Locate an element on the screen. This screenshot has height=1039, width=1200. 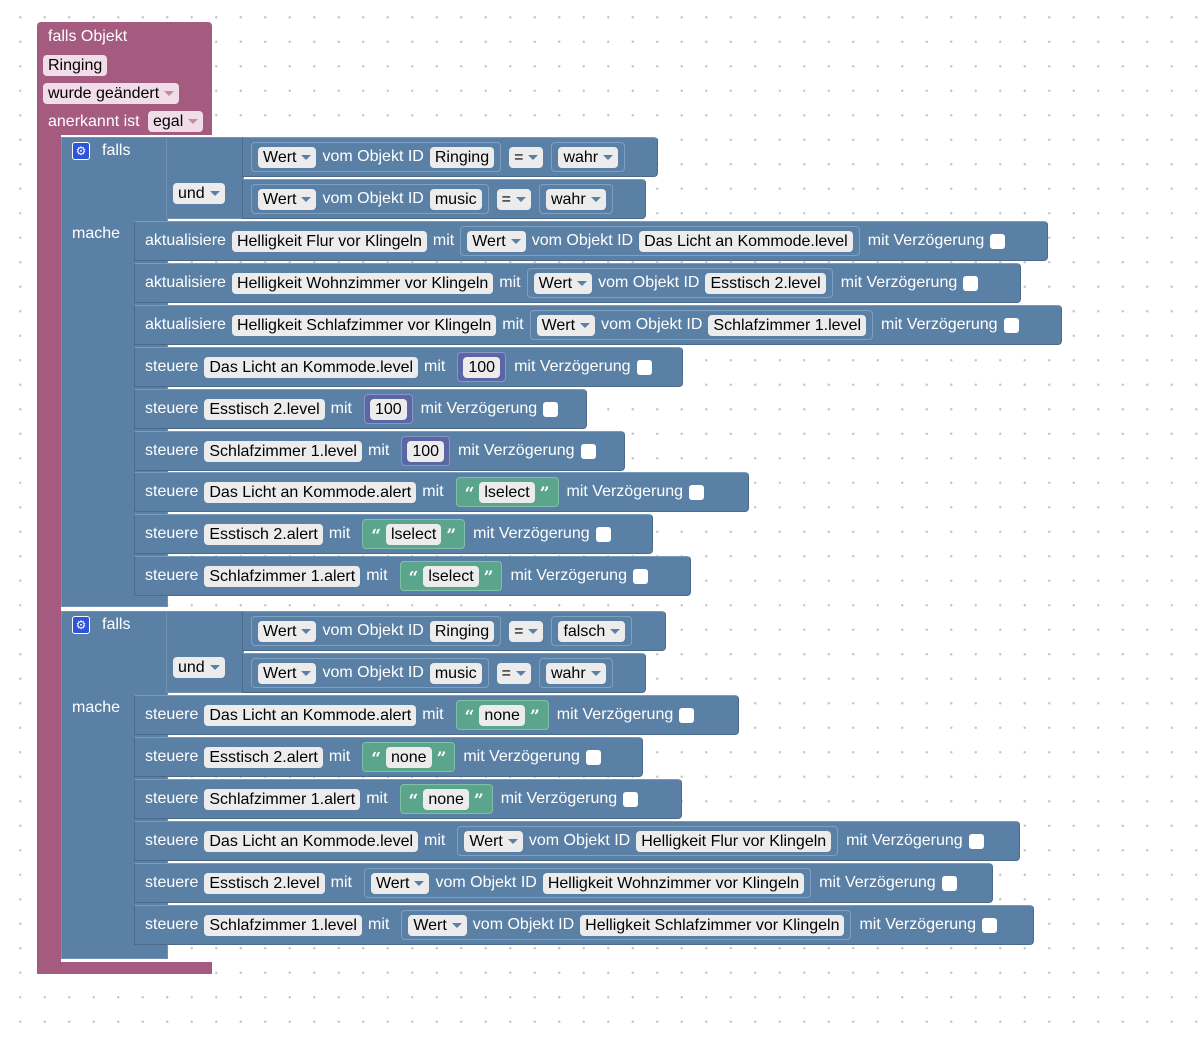
if-2-cond-1-get-value: Wert vom Objekt ID Ringing is located at coordinates (376, 631).